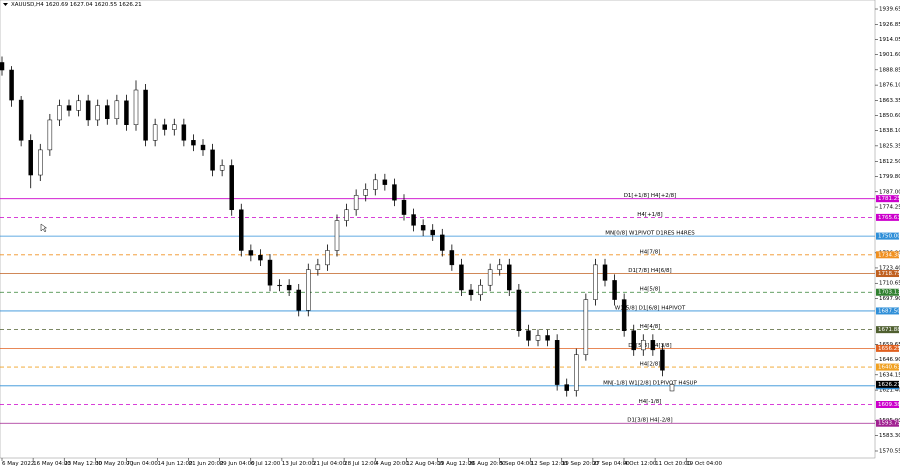 The width and height of the screenshot is (900, 468). Describe the element at coordinates (889, 192) in the screenshot. I see `y-tick-label: 1787.00` at that location.